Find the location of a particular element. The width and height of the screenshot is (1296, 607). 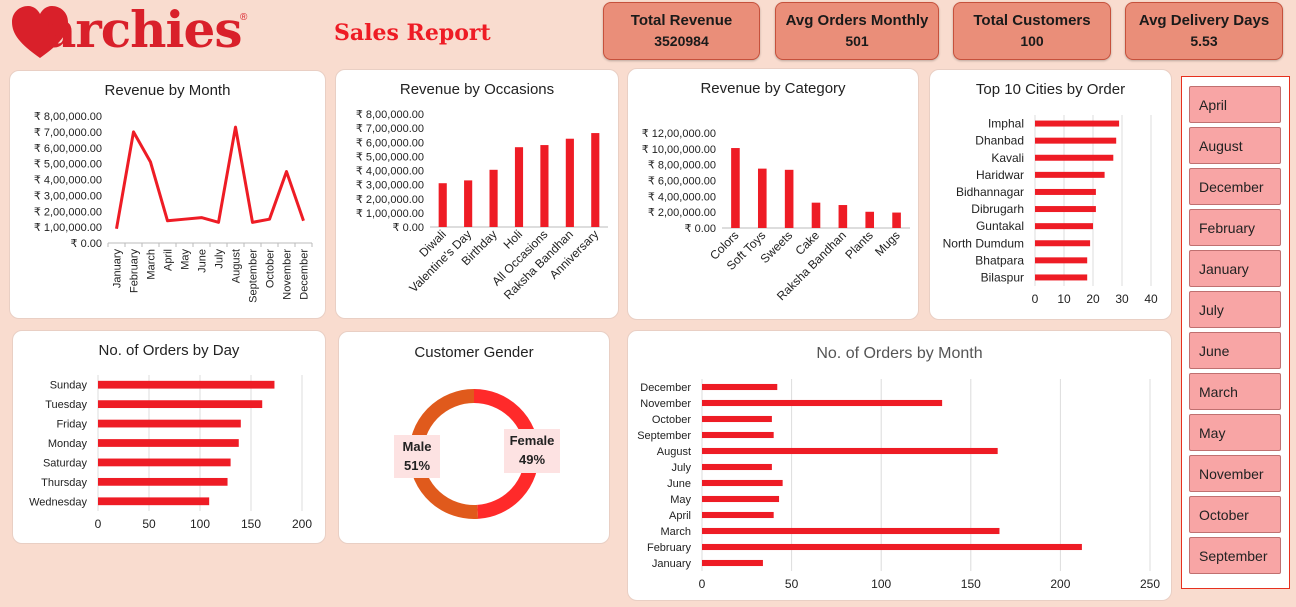

y-tick-label: Bidhannagar is located at coordinates (990, 192).